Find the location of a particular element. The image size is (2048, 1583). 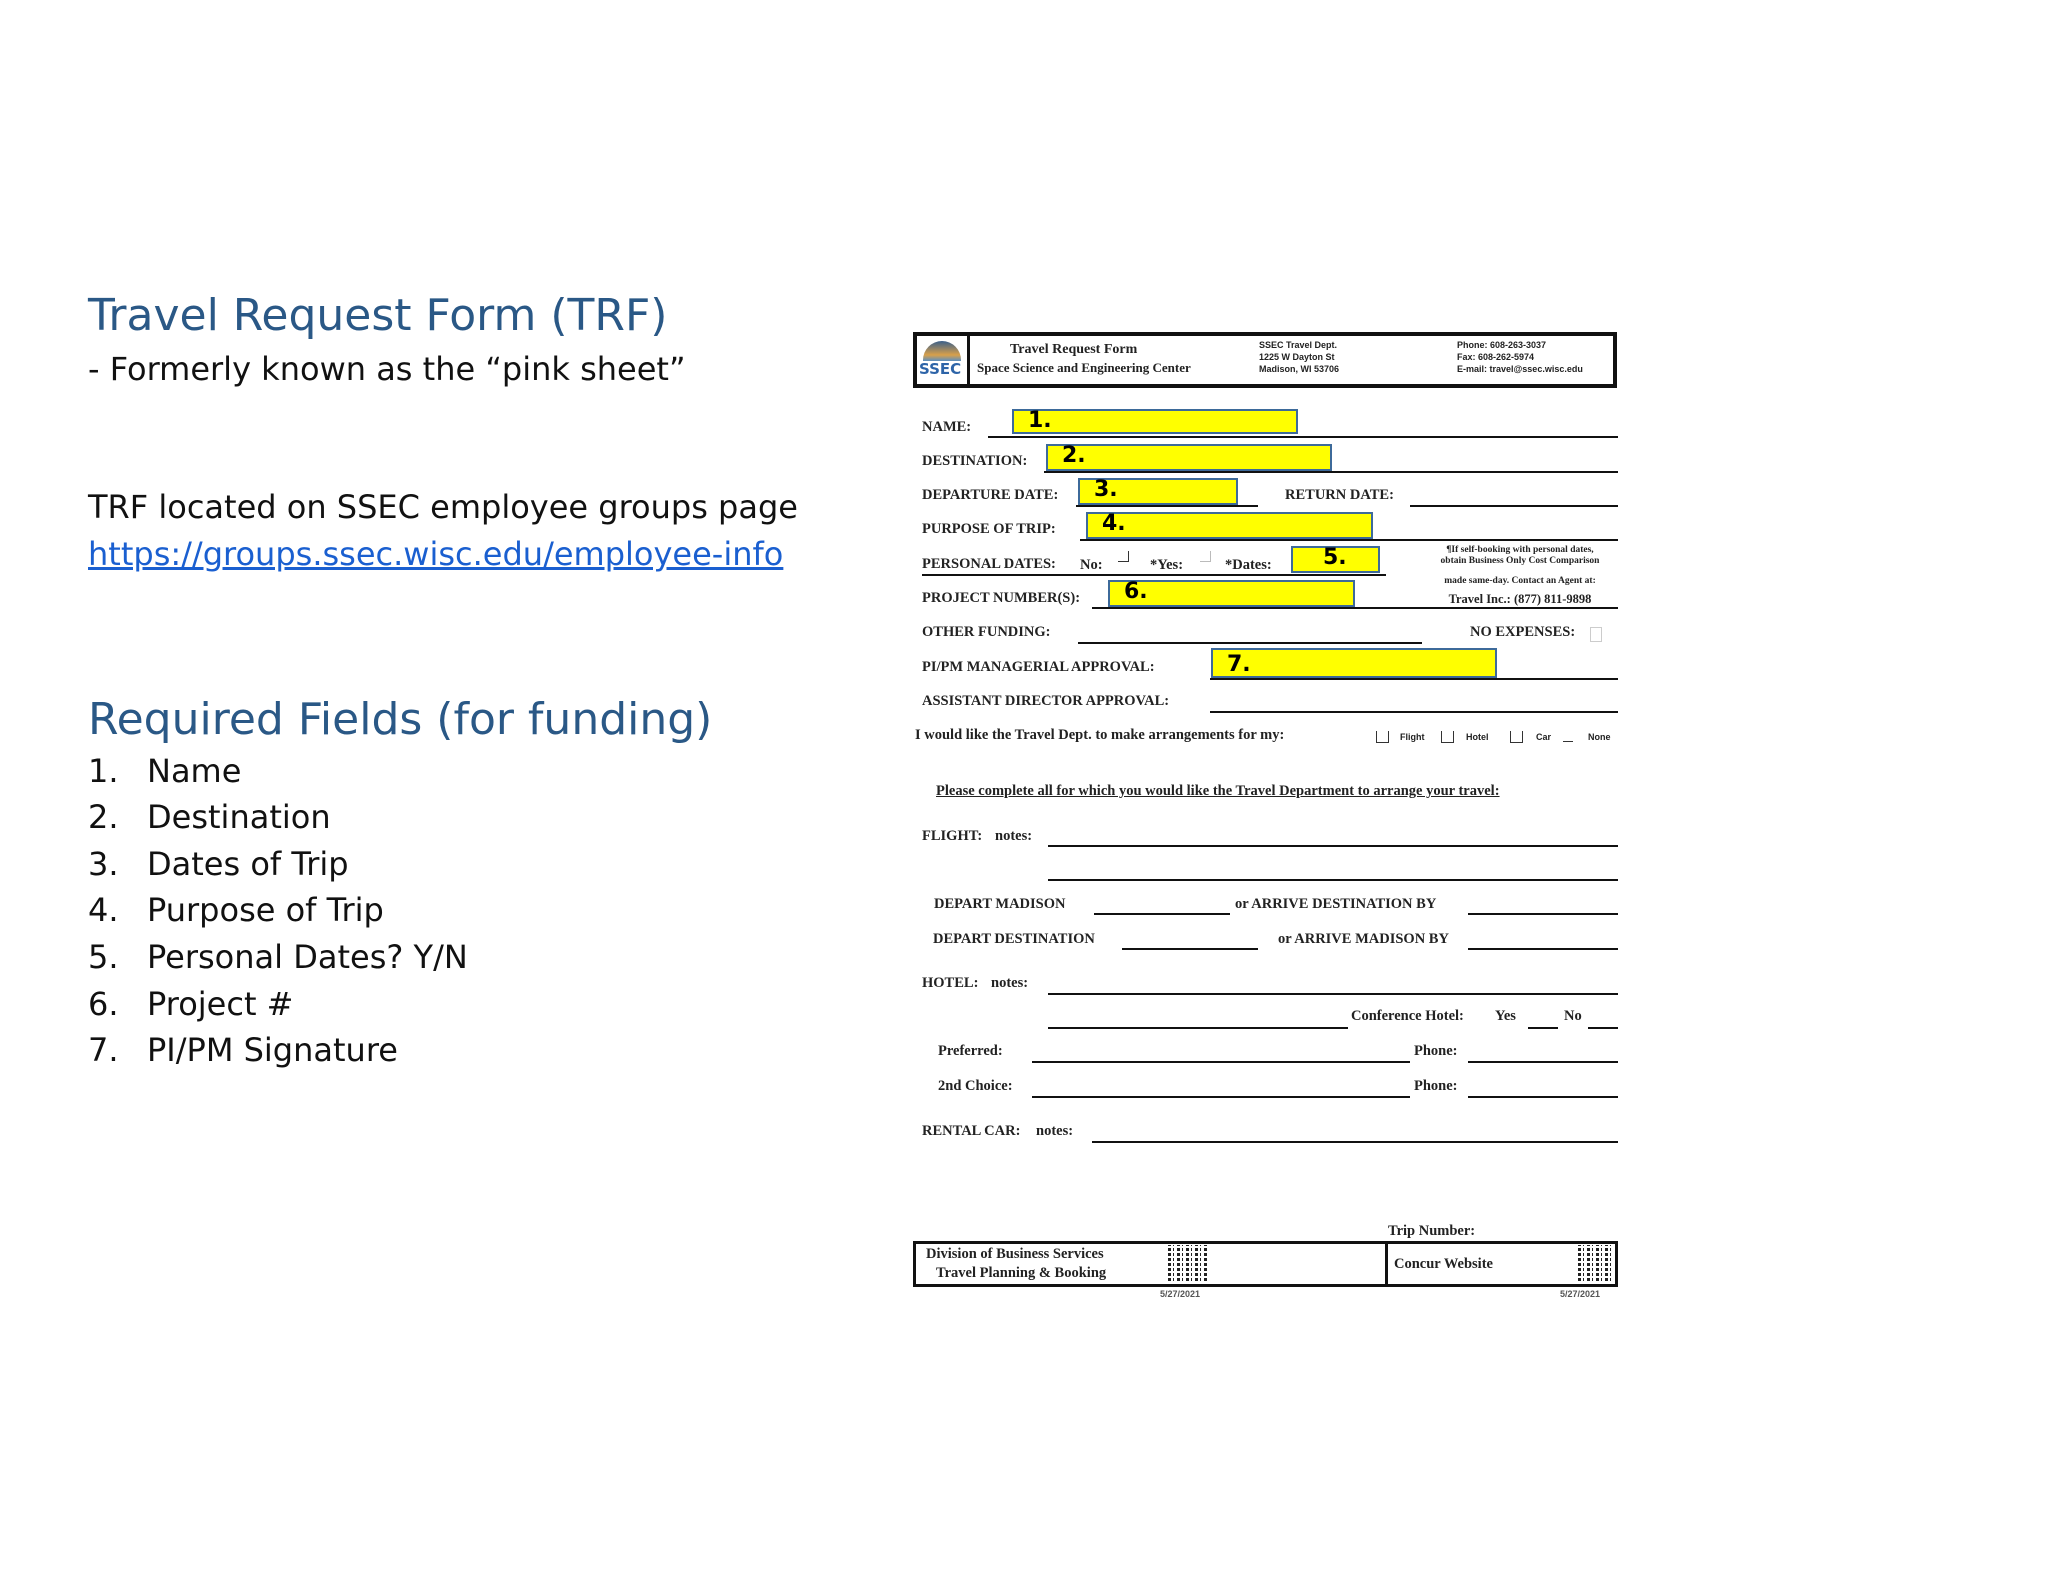

highlight-1: 1. is located at coordinates (1155, 421).